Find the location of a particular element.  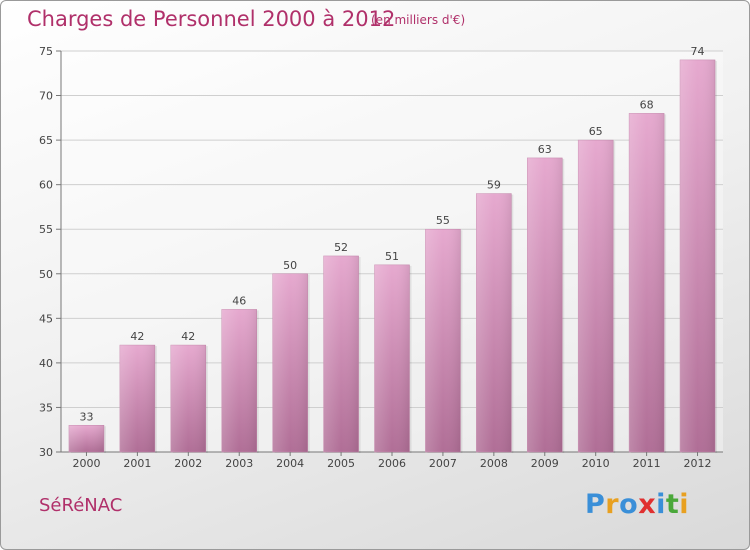

chart-subtitle: (en milliers d'€) is located at coordinates (418, 20).